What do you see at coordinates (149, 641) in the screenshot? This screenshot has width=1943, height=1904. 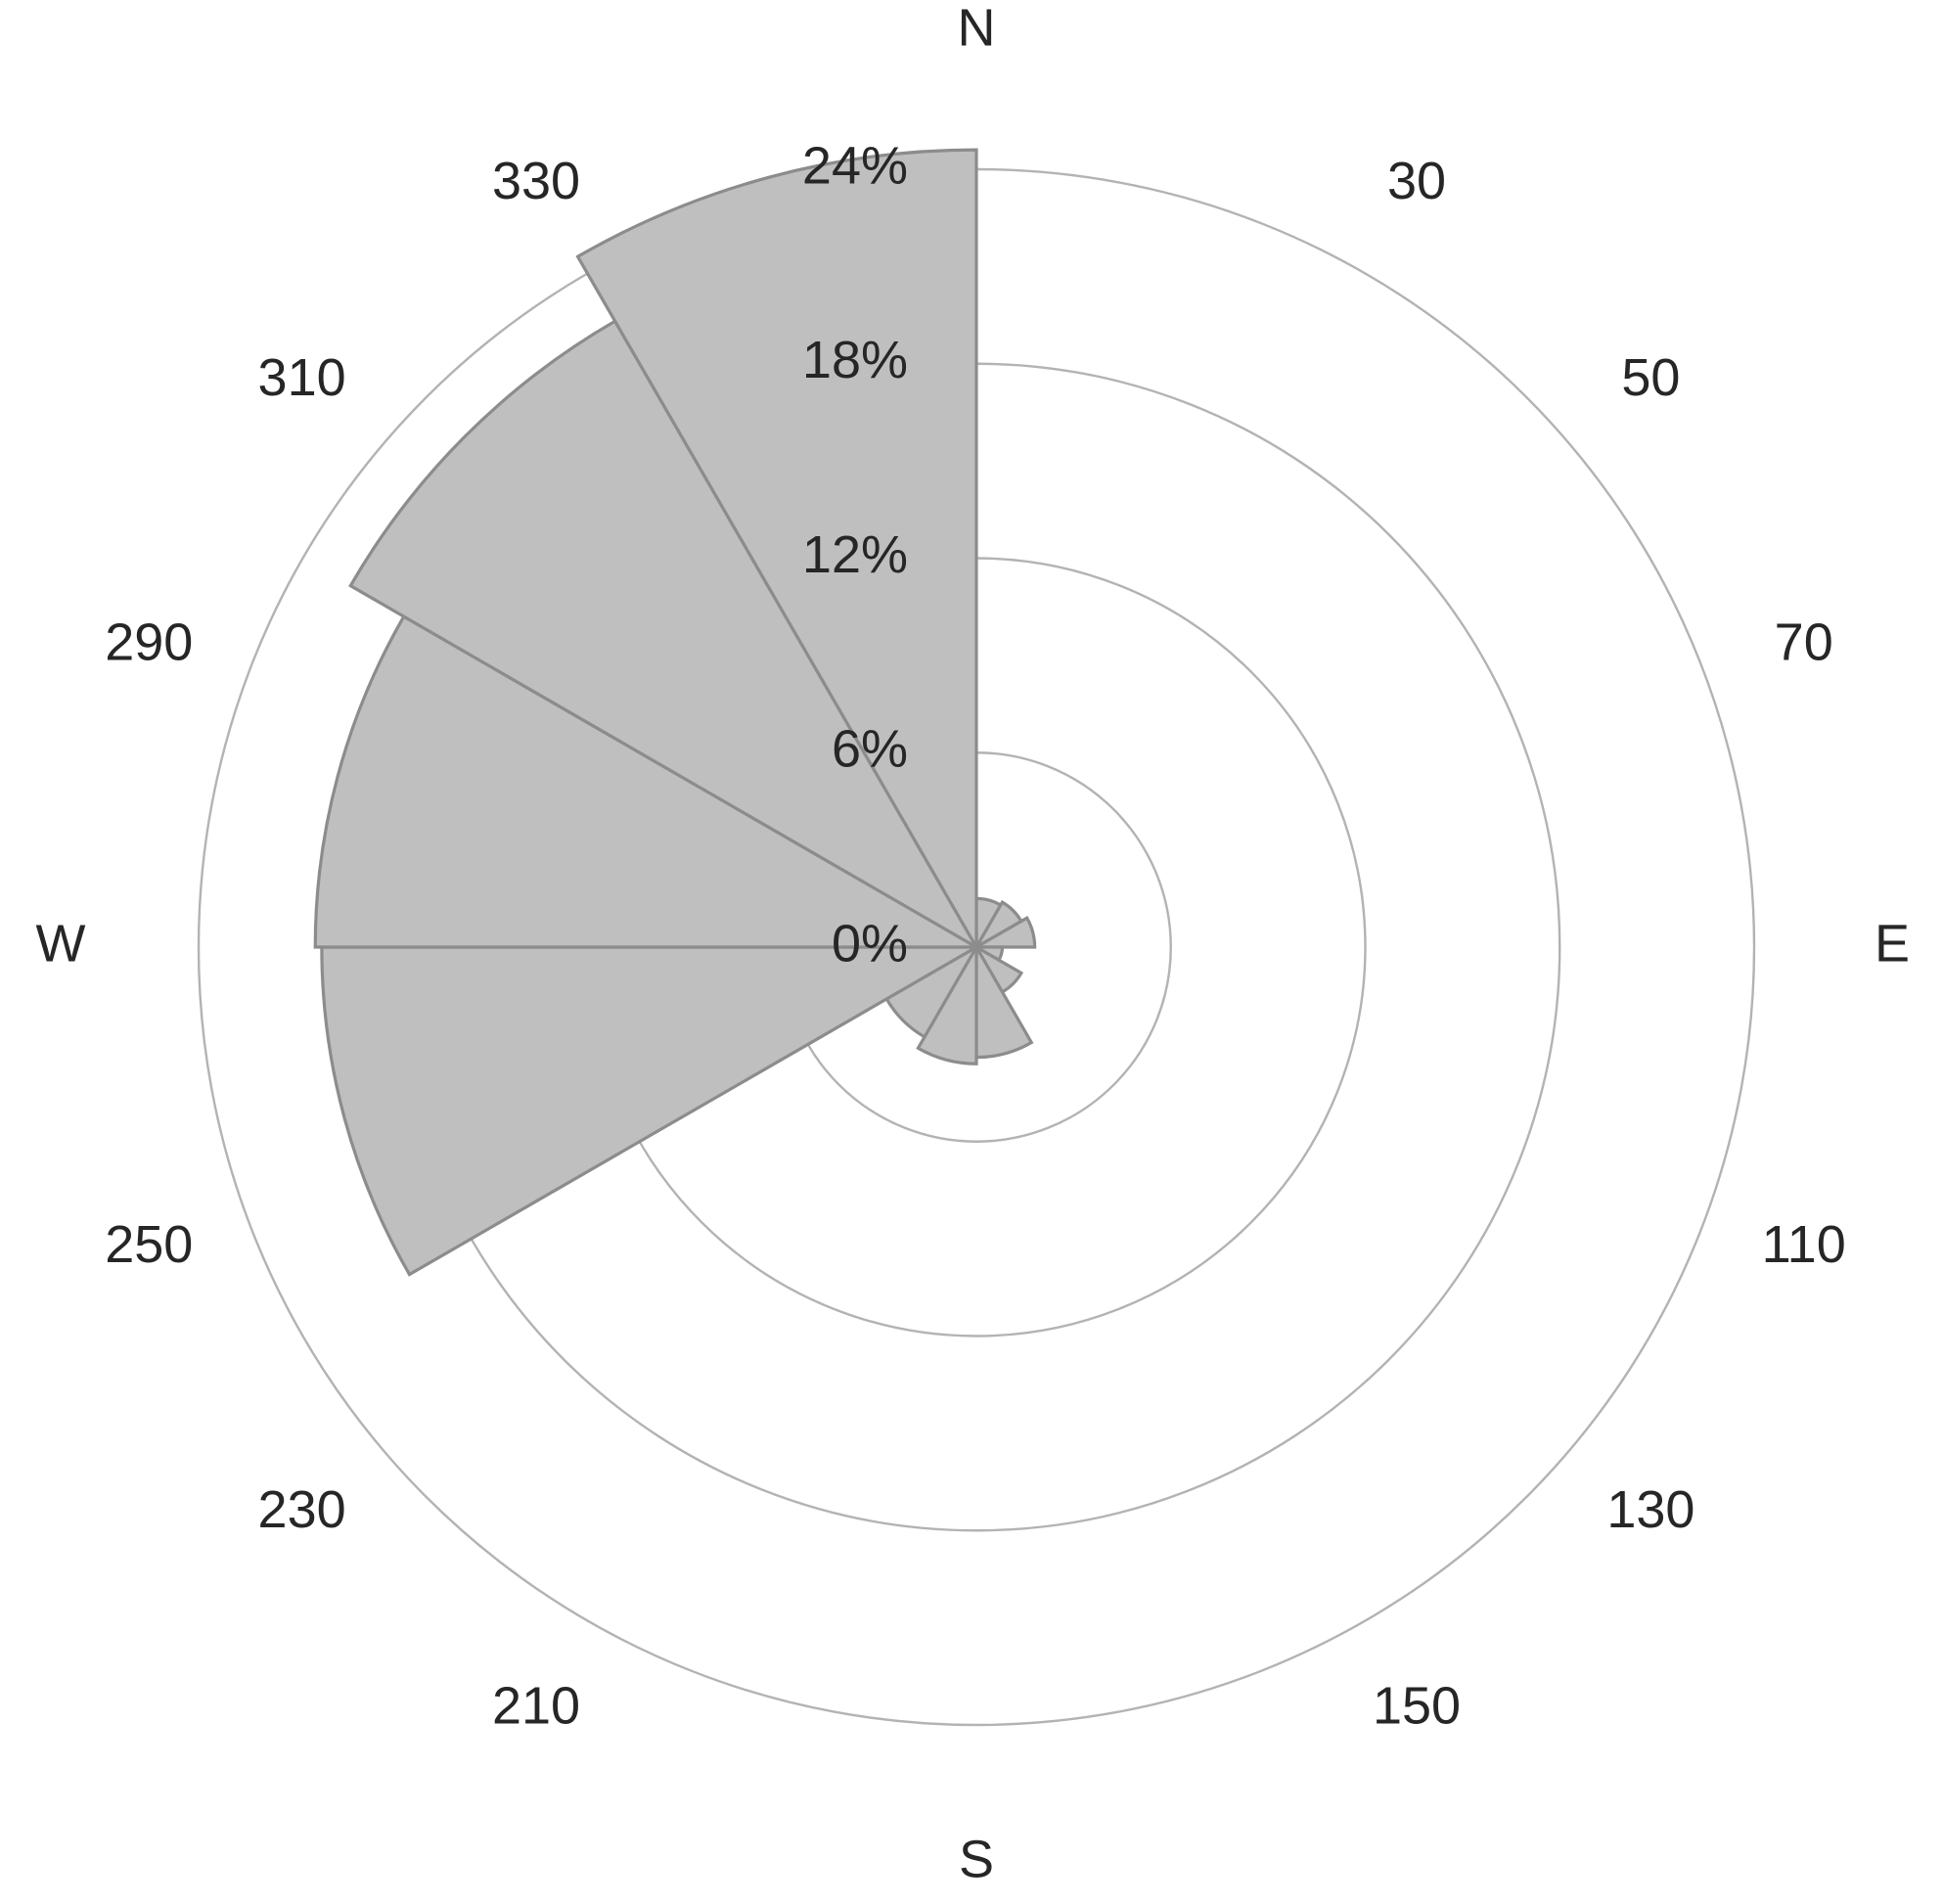 I see `angle-label-290: 290` at bounding box center [149, 641].